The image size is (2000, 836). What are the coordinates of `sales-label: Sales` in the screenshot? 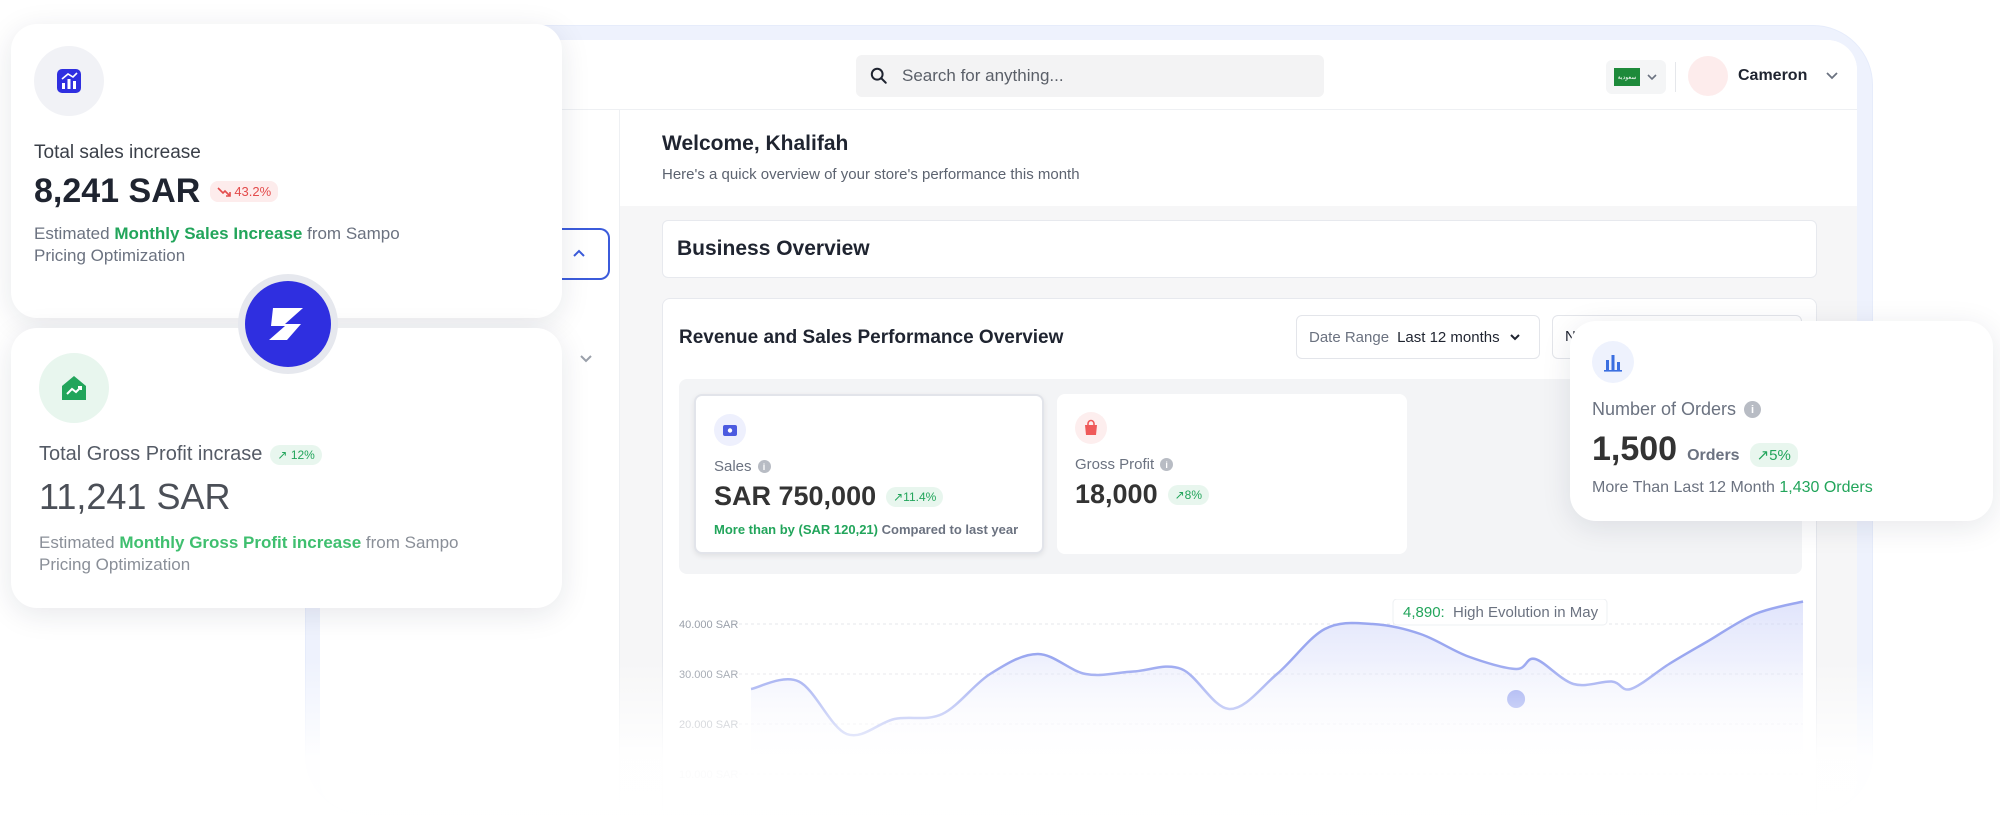 It's located at (733, 466).